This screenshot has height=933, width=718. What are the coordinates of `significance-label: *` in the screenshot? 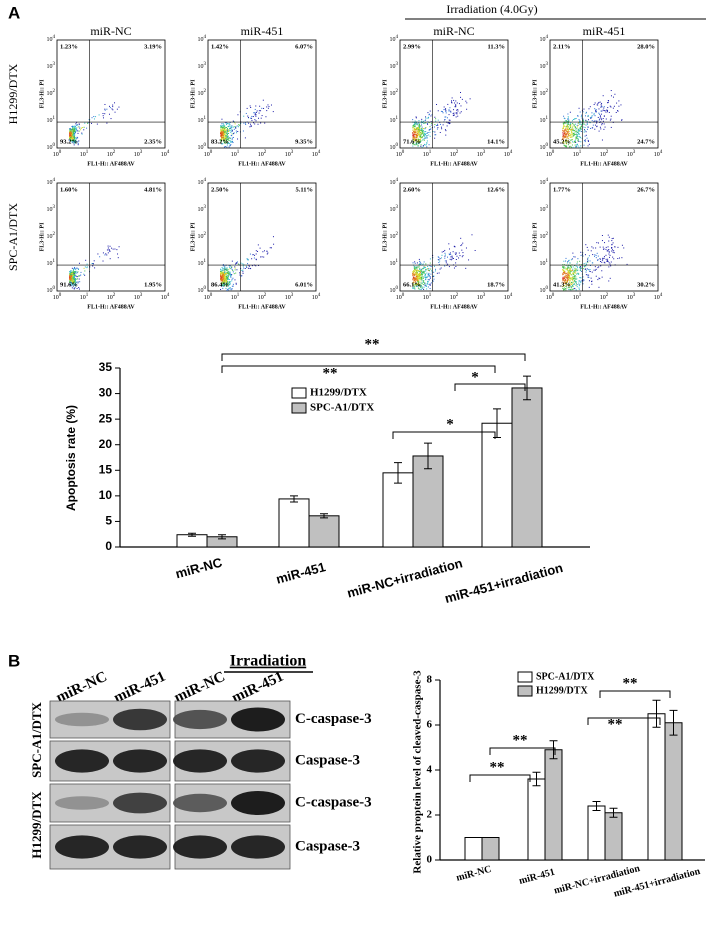 It's located at (475, 377).